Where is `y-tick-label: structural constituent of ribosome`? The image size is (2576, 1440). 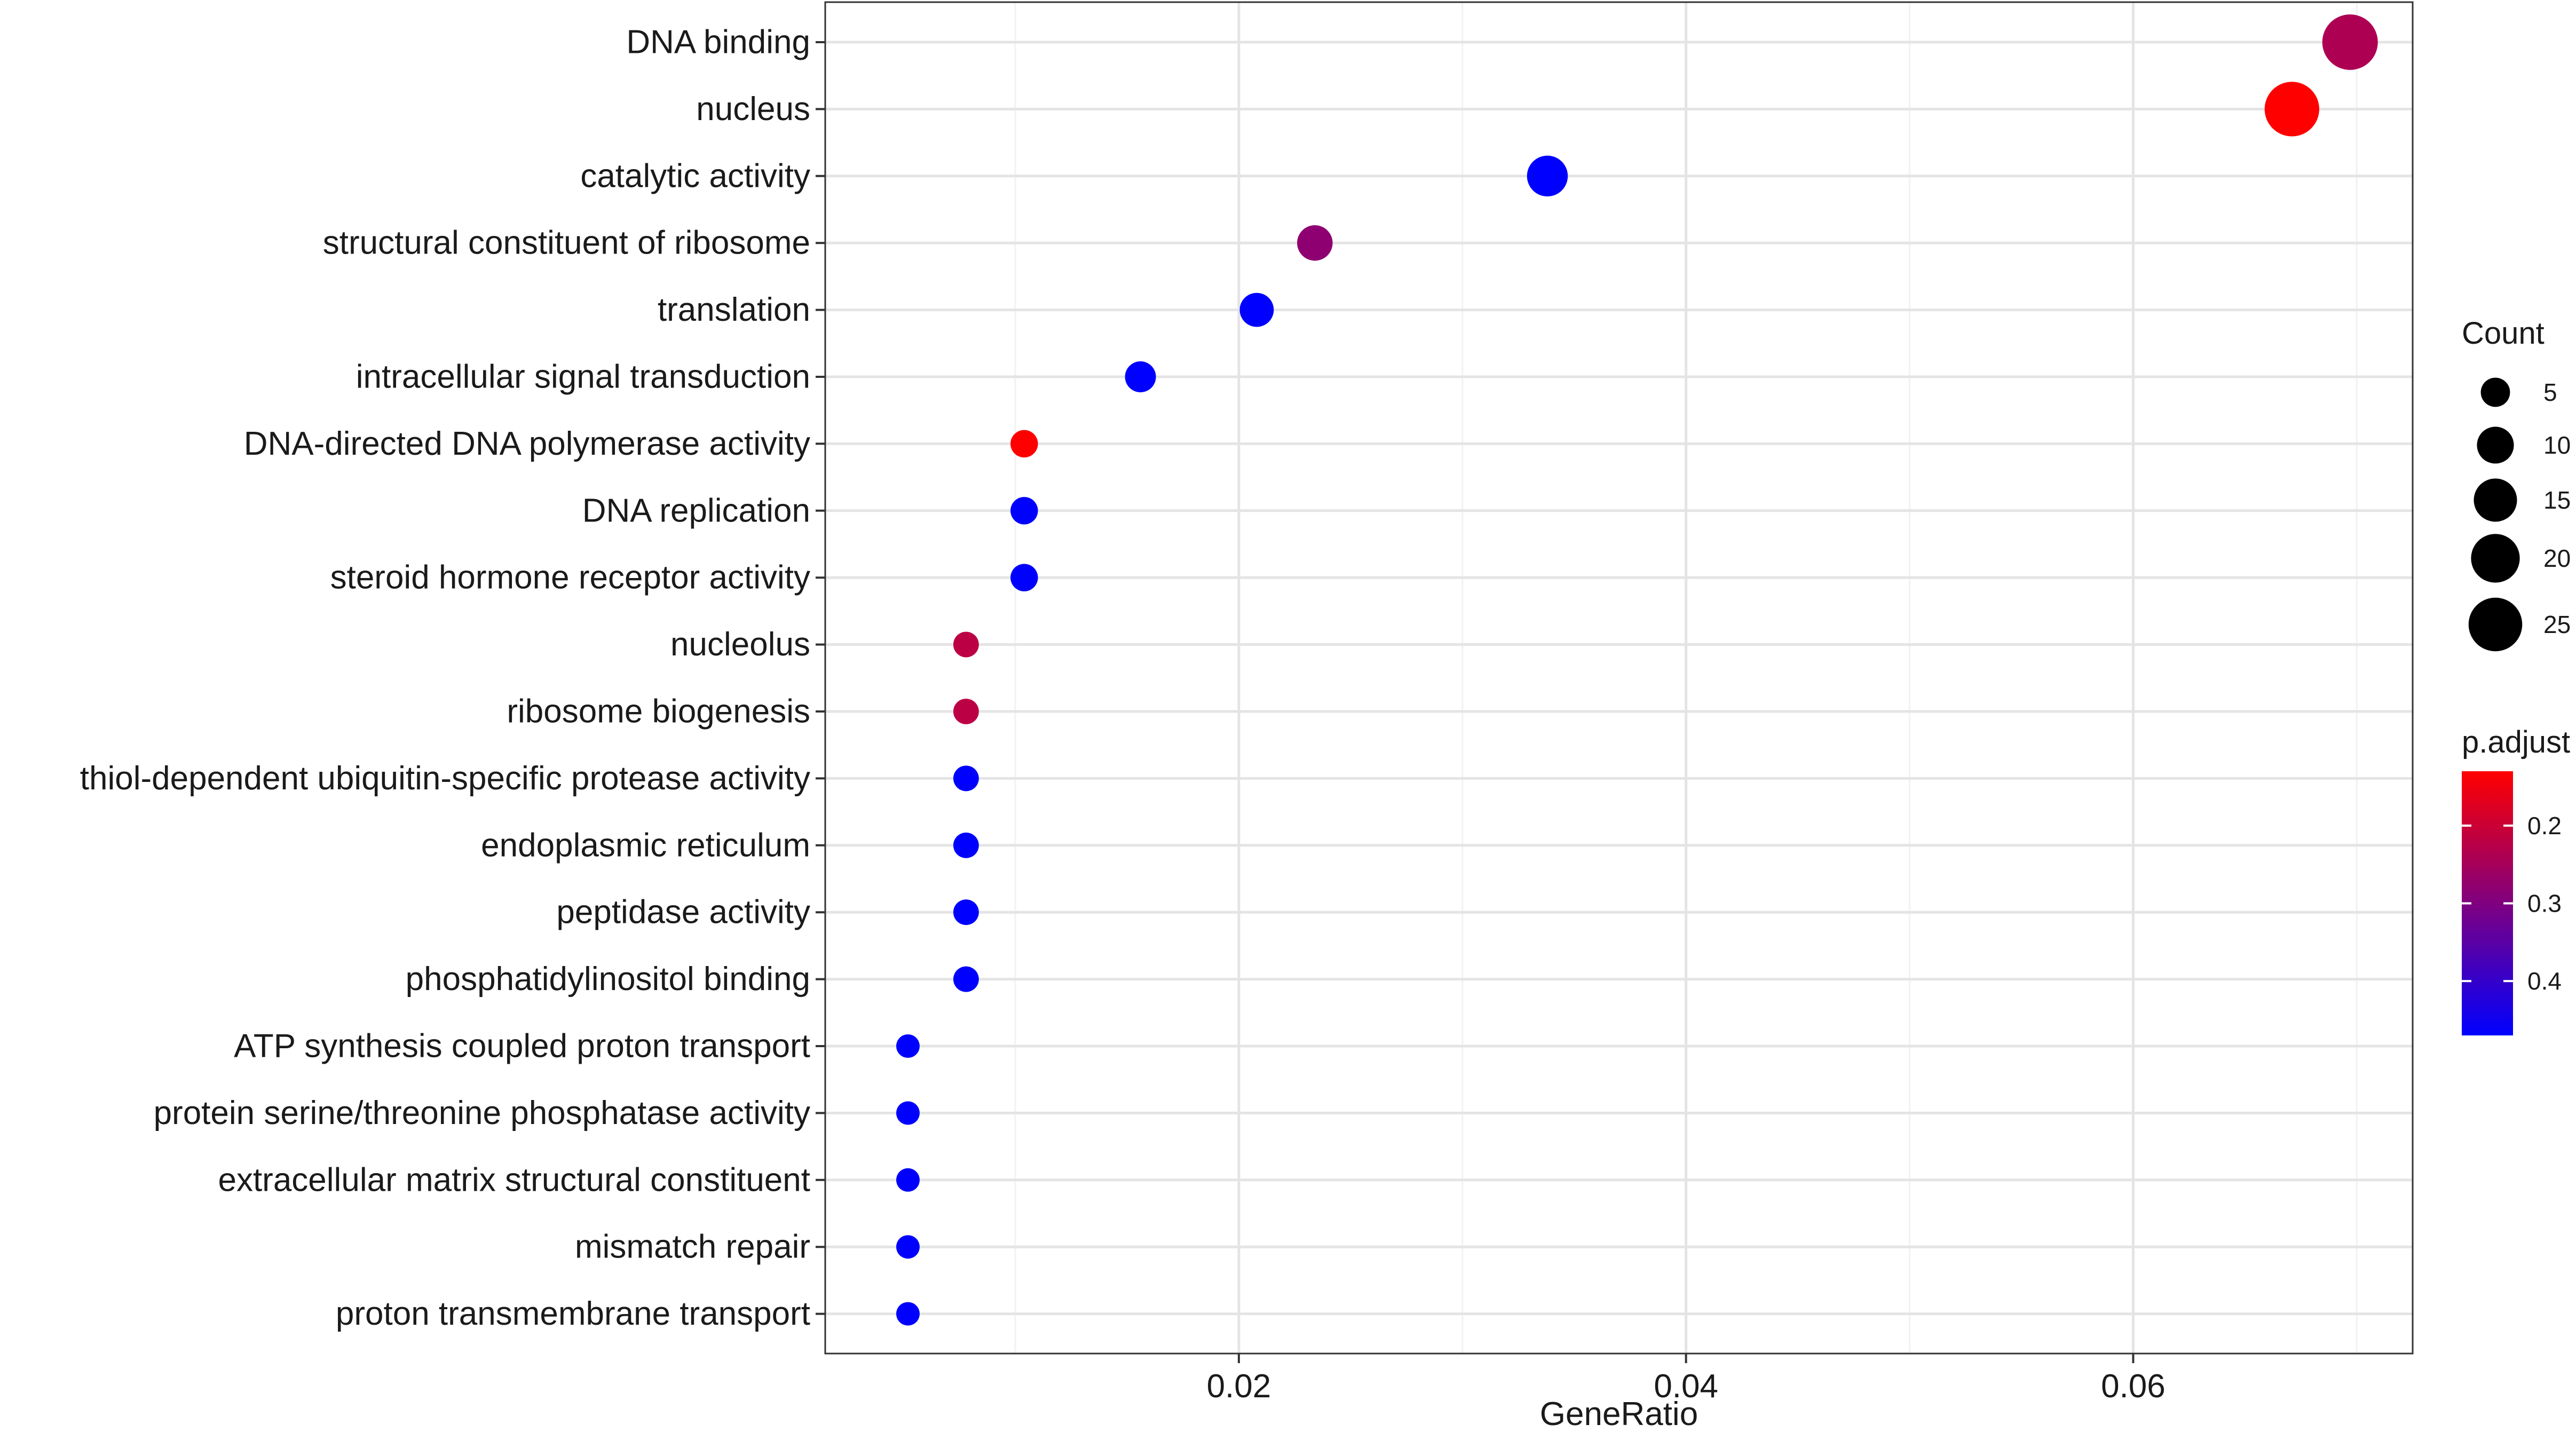
y-tick-label: structural constituent of ribosome is located at coordinates (566, 243).